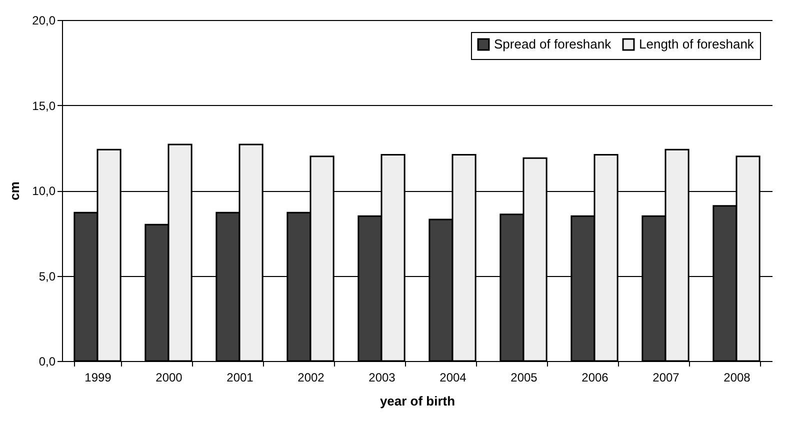 The width and height of the screenshot is (799, 426). I want to click on x-tick-label: 2003, so click(382, 377).